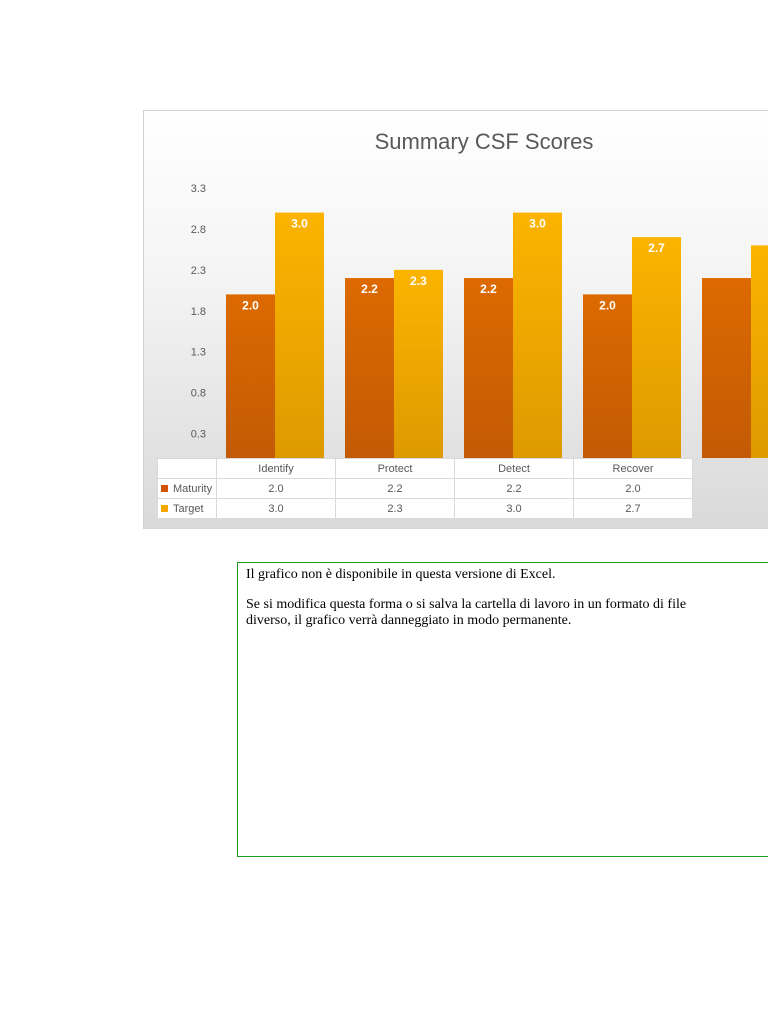 This screenshot has width=768, height=1024. I want to click on y-tick-label: 0.8, so click(198, 394).